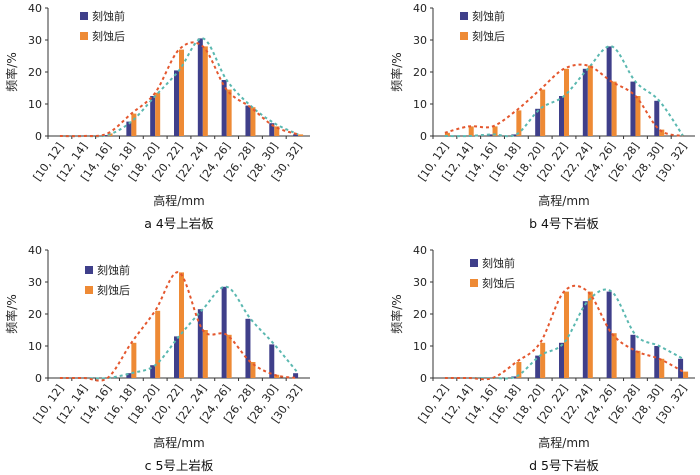 Image resolution: width=700 pixels, height=475 pixels. What do you see at coordinates (564, 465) in the screenshot?
I see `panel-caption: d 5号下岩板` at bounding box center [564, 465].